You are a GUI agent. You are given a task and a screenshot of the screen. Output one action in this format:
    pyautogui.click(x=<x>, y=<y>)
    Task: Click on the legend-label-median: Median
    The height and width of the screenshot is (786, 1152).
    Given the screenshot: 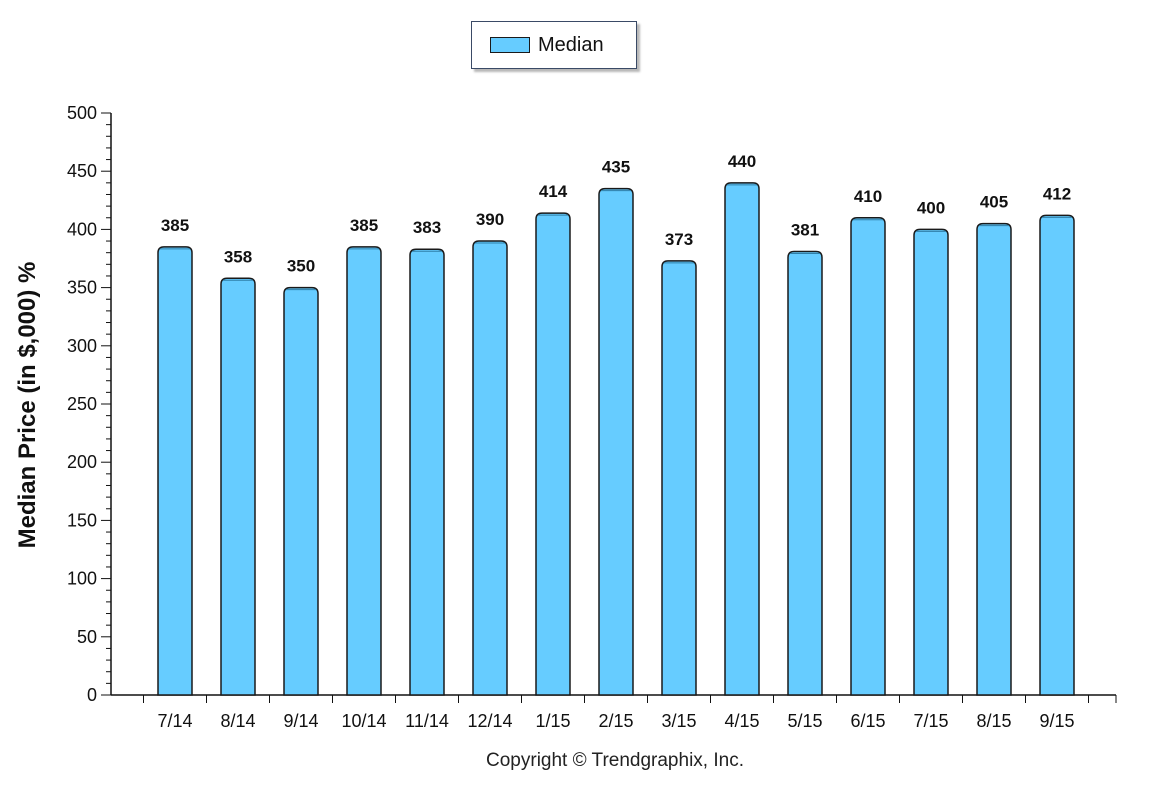 What is the action you would take?
    pyautogui.click(x=571, y=44)
    